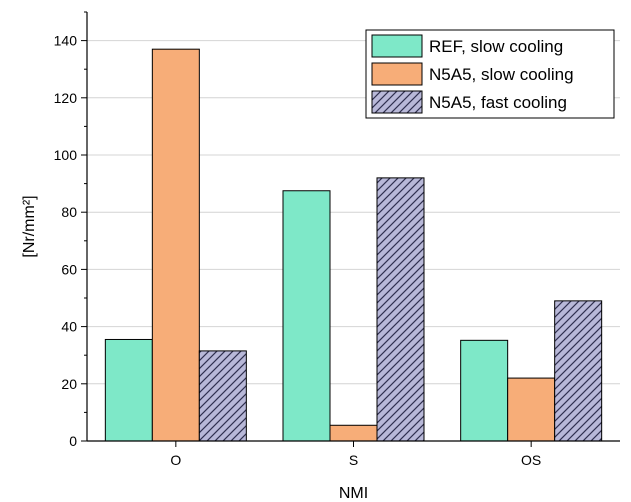 The height and width of the screenshot is (502, 631). I want to click on legend-label: N5A5, slow cooling, so click(501, 74).